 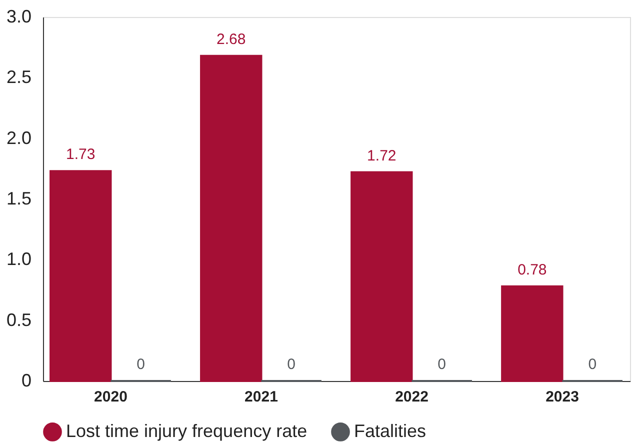 What do you see at coordinates (19, 138) in the screenshot?
I see `y-tick-label: 2.0` at bounding box center [19, 138].